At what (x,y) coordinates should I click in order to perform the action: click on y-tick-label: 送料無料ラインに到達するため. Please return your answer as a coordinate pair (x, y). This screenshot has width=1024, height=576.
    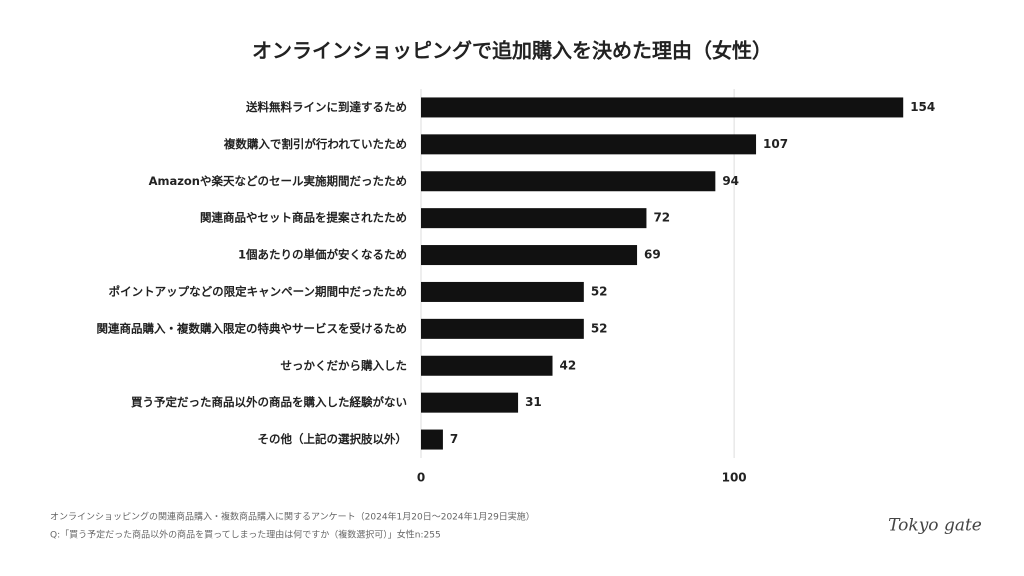
    Looking at the image, I should click on (326, 107).